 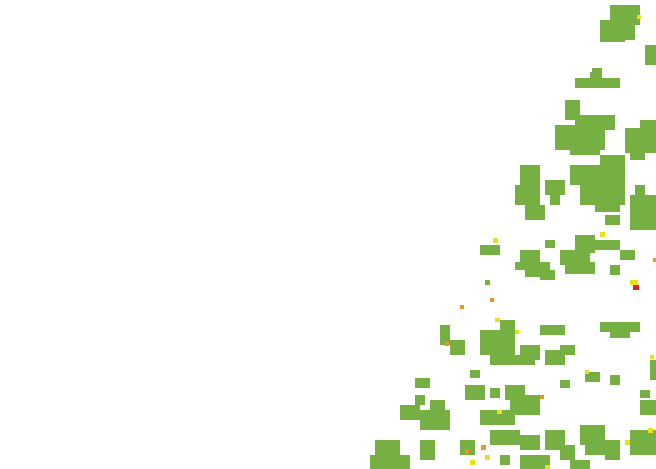 What do you see at coordinates (636, 287) in the screenshot?
I see `red-patch` at bounding box center [636, 287].